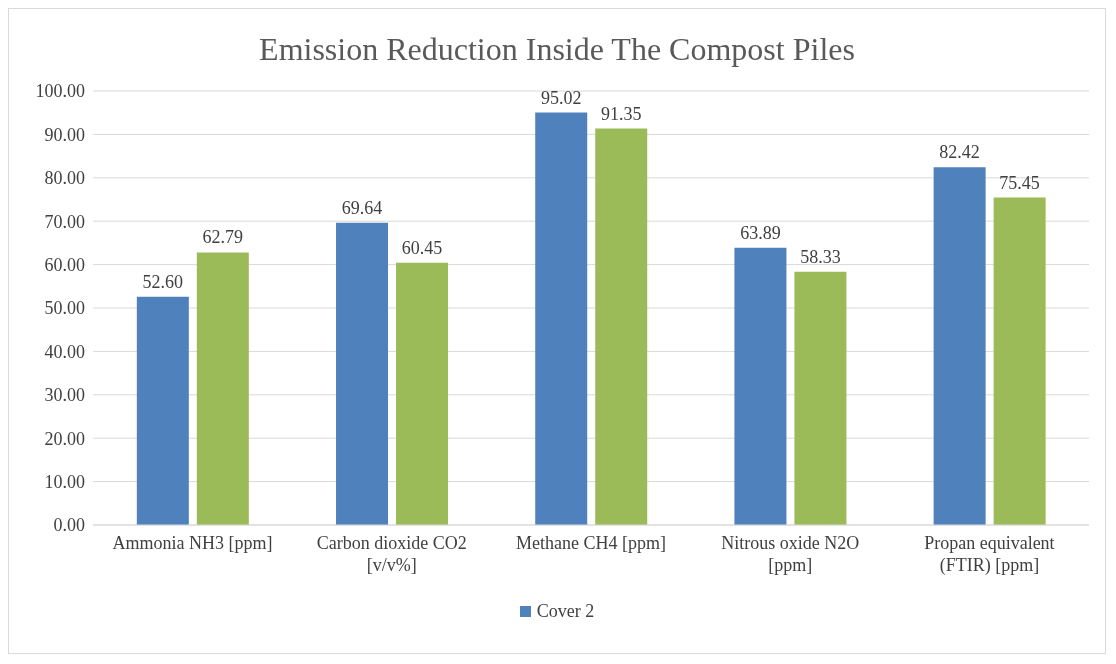  Describe the element at coordinates (64, 221) in the screenshot. I see `y-tick-label: 70.00` at that location.